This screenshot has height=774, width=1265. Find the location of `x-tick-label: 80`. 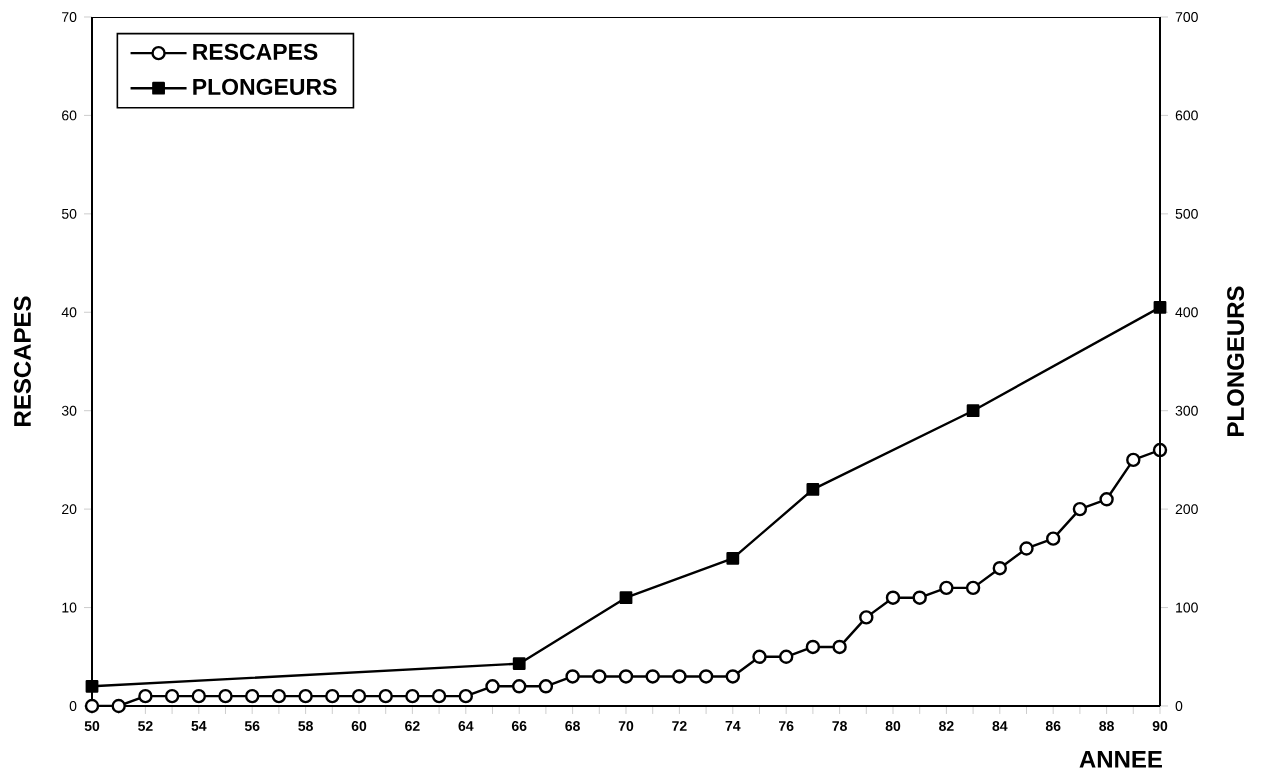

x-tick-label: 80 is located at coordinates (893, 726).